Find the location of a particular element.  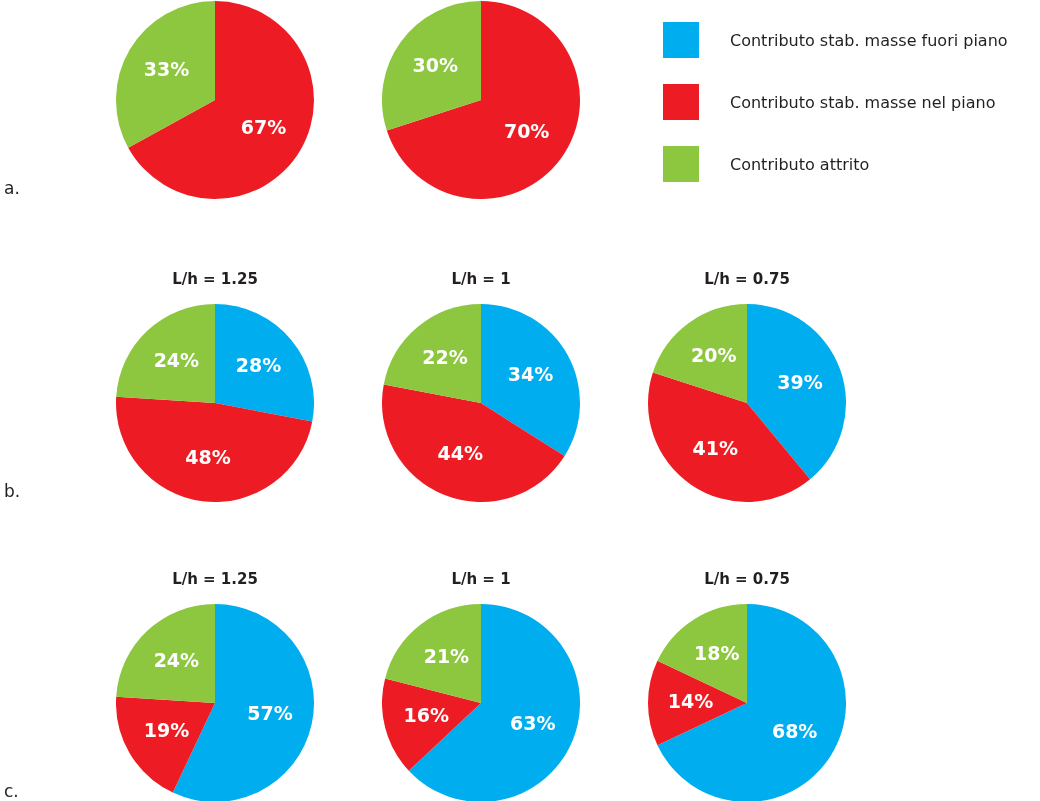

data-label: 70% is located at coordinates (526, 131).